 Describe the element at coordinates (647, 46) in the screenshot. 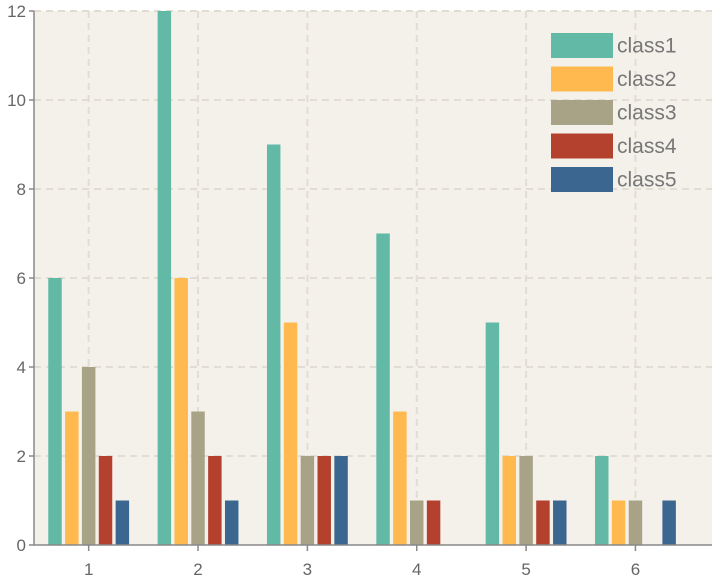

I see `legend-label-class1: class1` at that location.